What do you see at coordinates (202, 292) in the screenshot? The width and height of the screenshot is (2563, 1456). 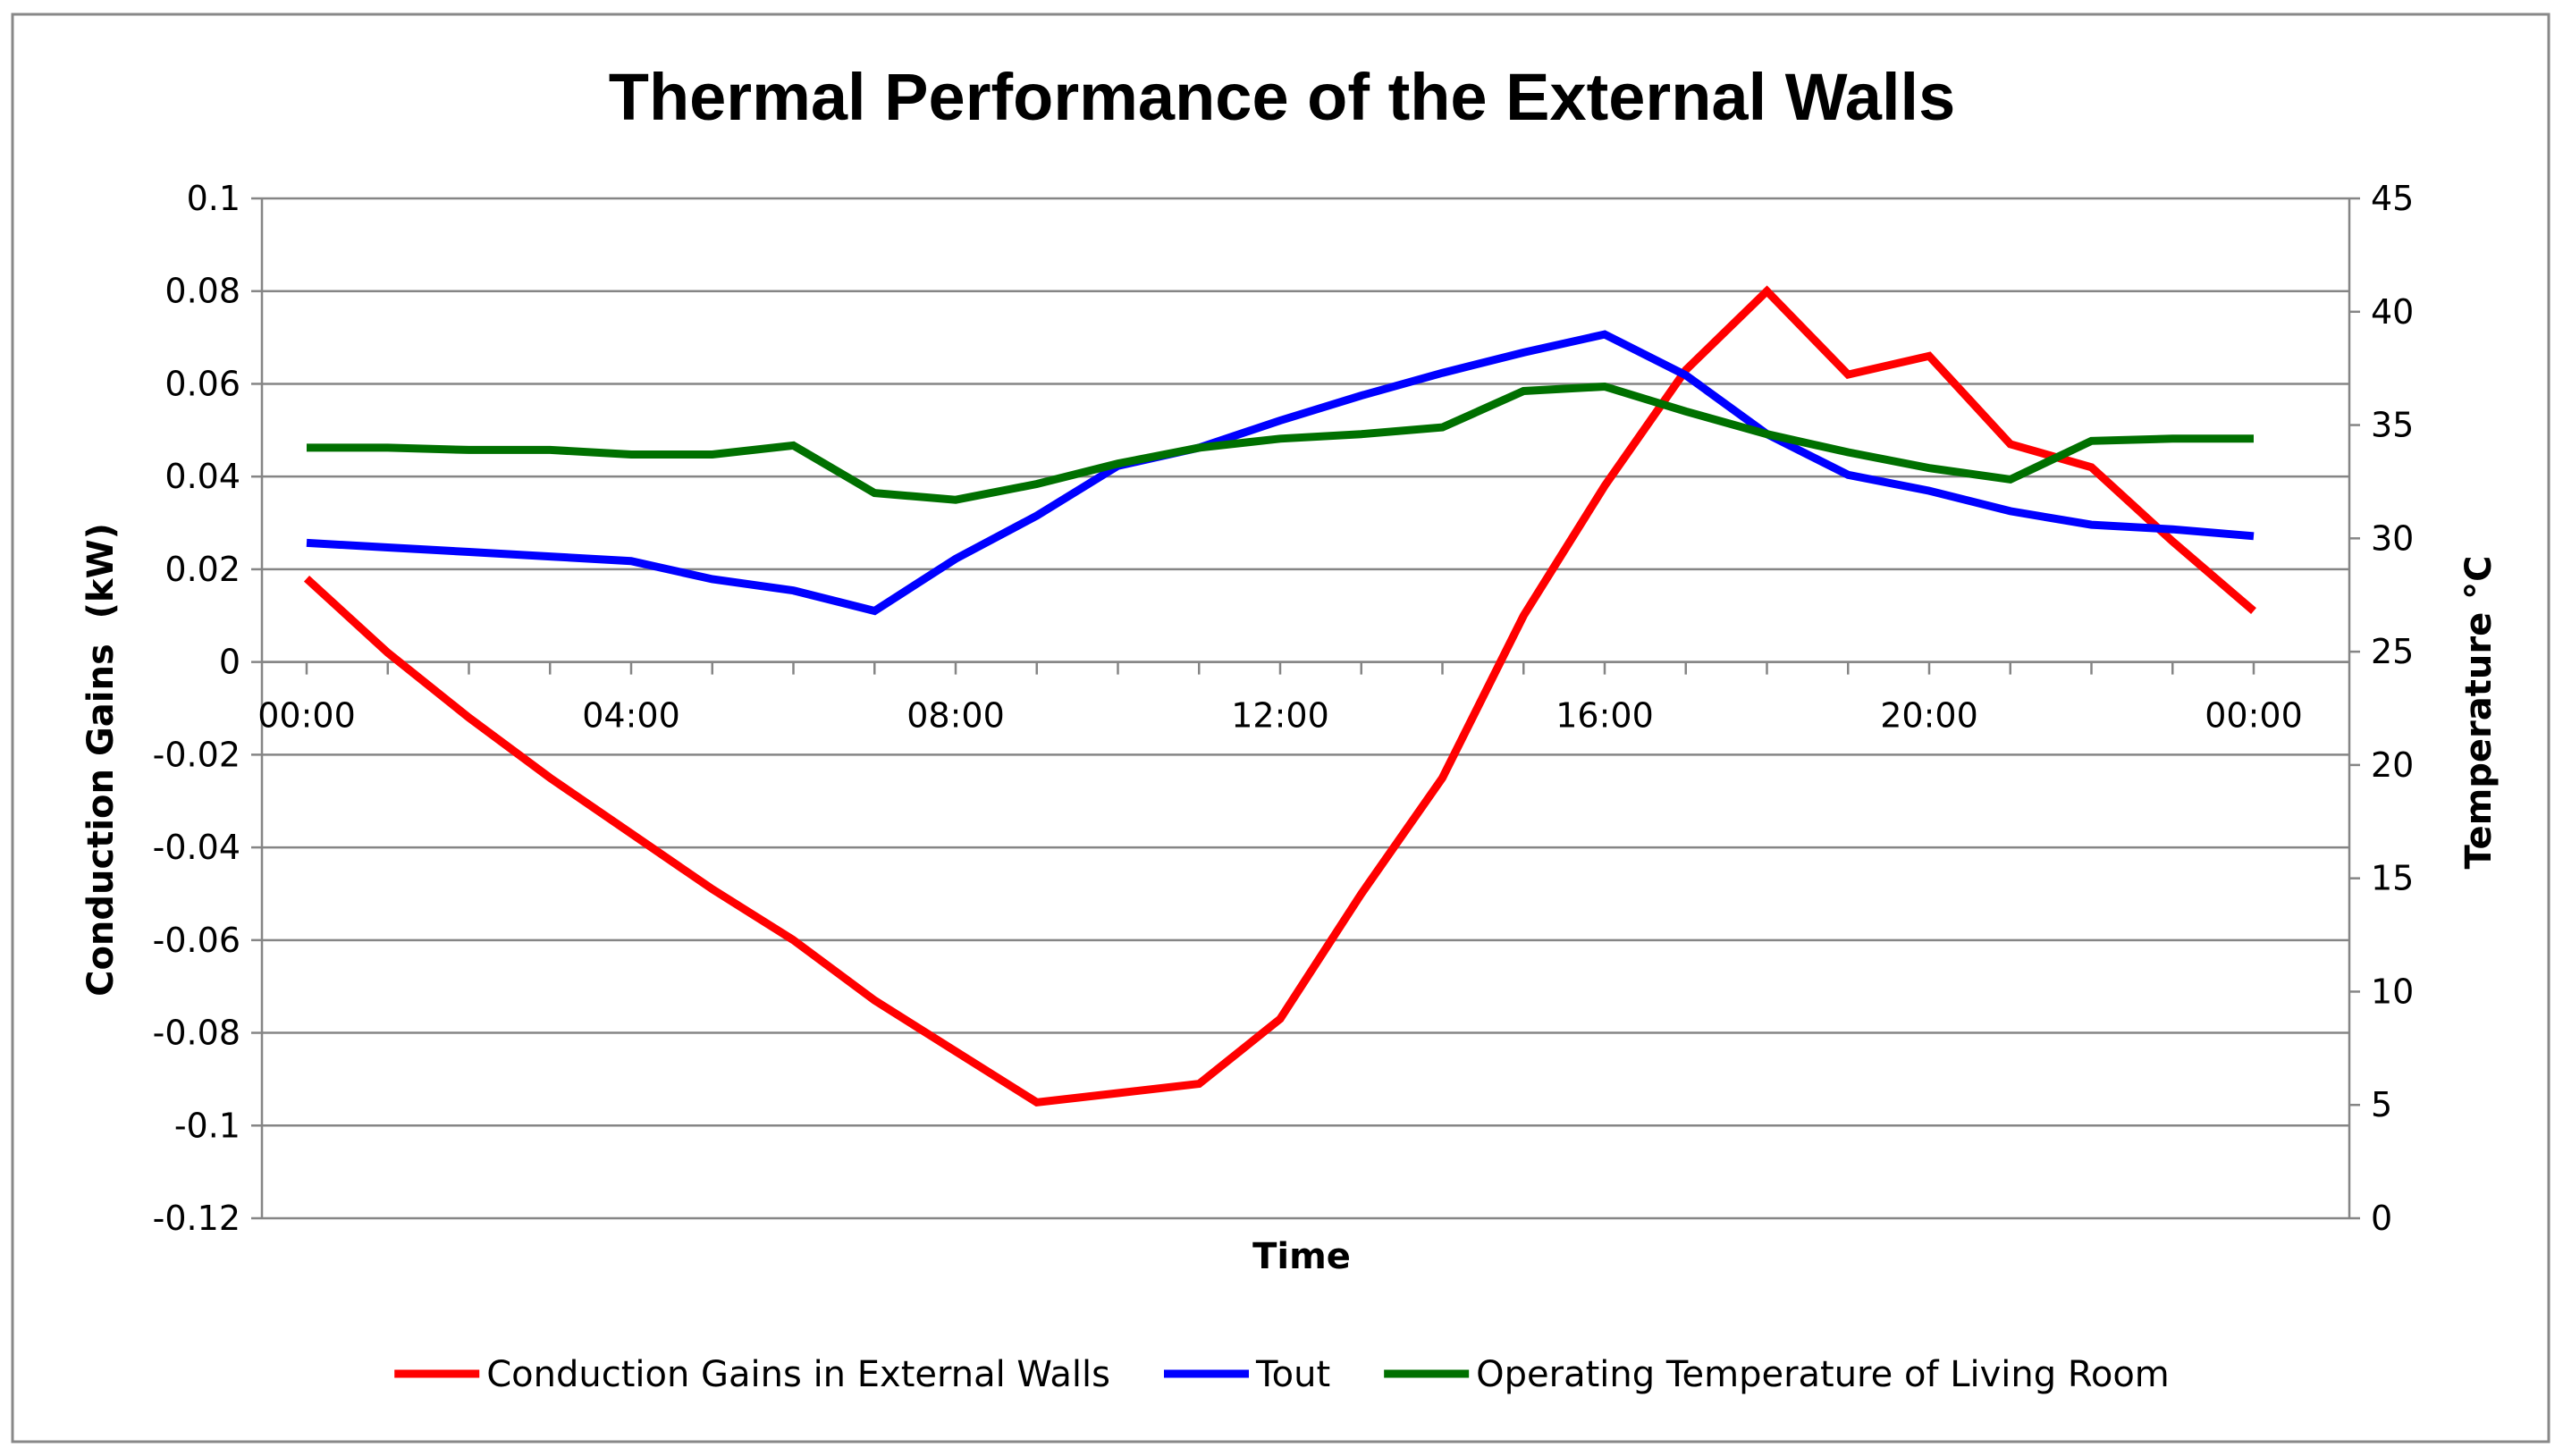 I see `y-left-tick-label: 0.08` at bounding box center [202, 292].